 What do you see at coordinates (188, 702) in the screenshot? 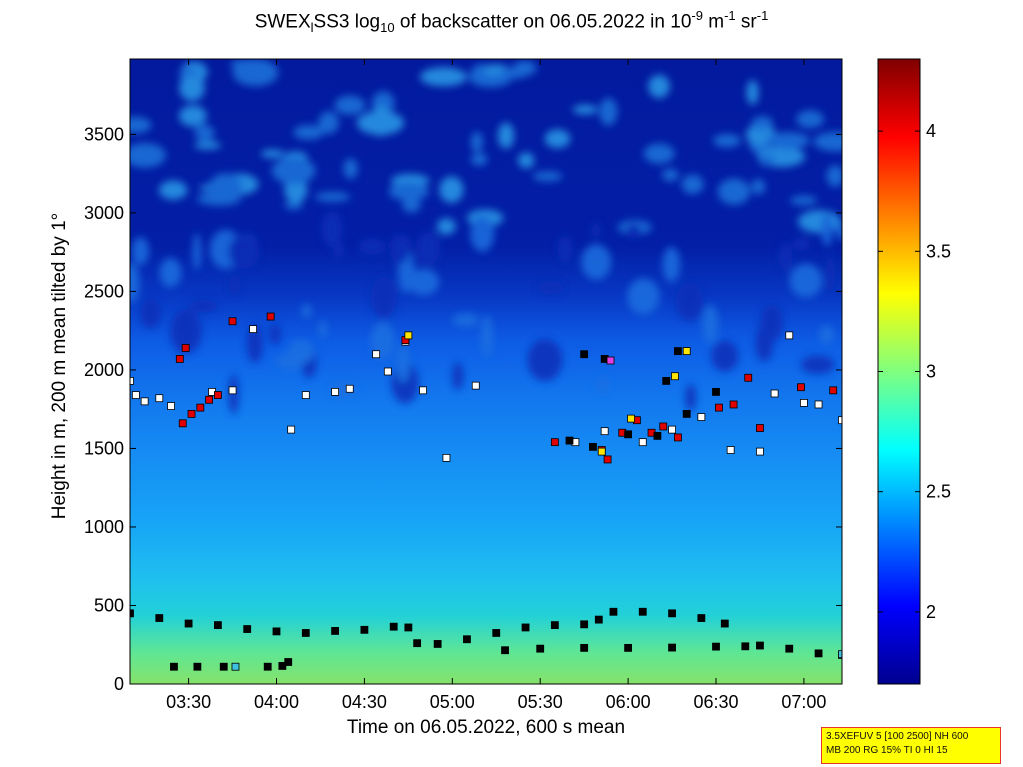
I see `x-tick-label: 03:30` at bounding box center [188, 702].